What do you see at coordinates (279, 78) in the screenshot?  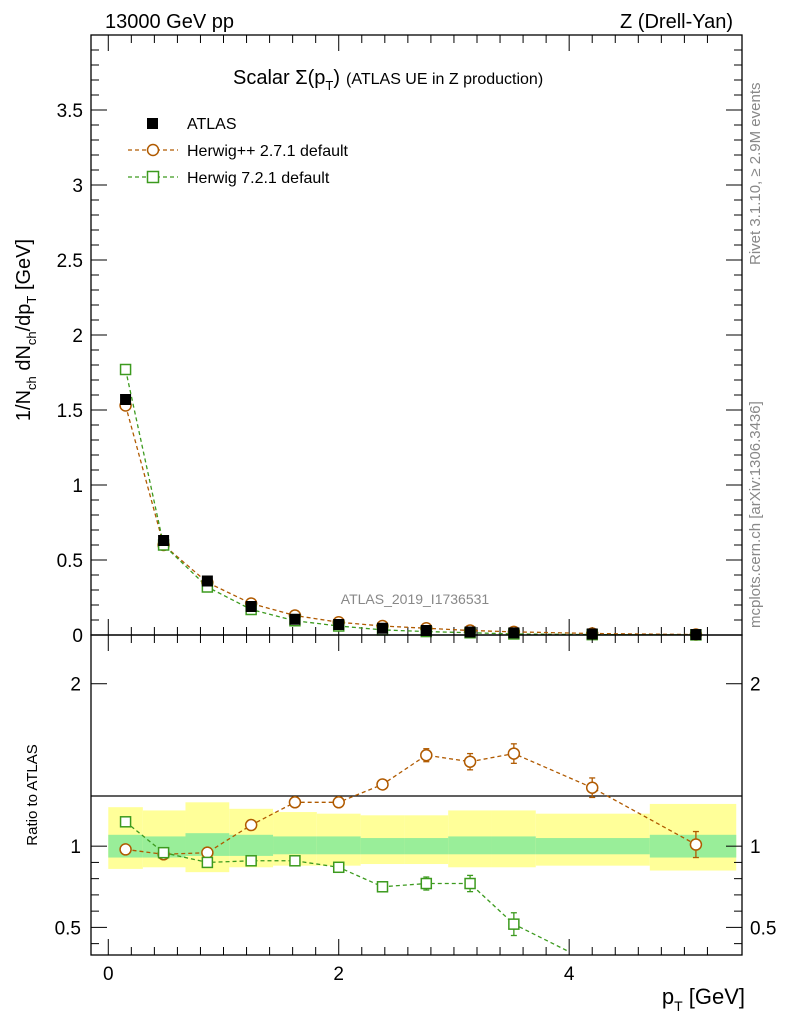 I see `plot-title-main: Scalar Σ(p` at bounding box center [279, 78].